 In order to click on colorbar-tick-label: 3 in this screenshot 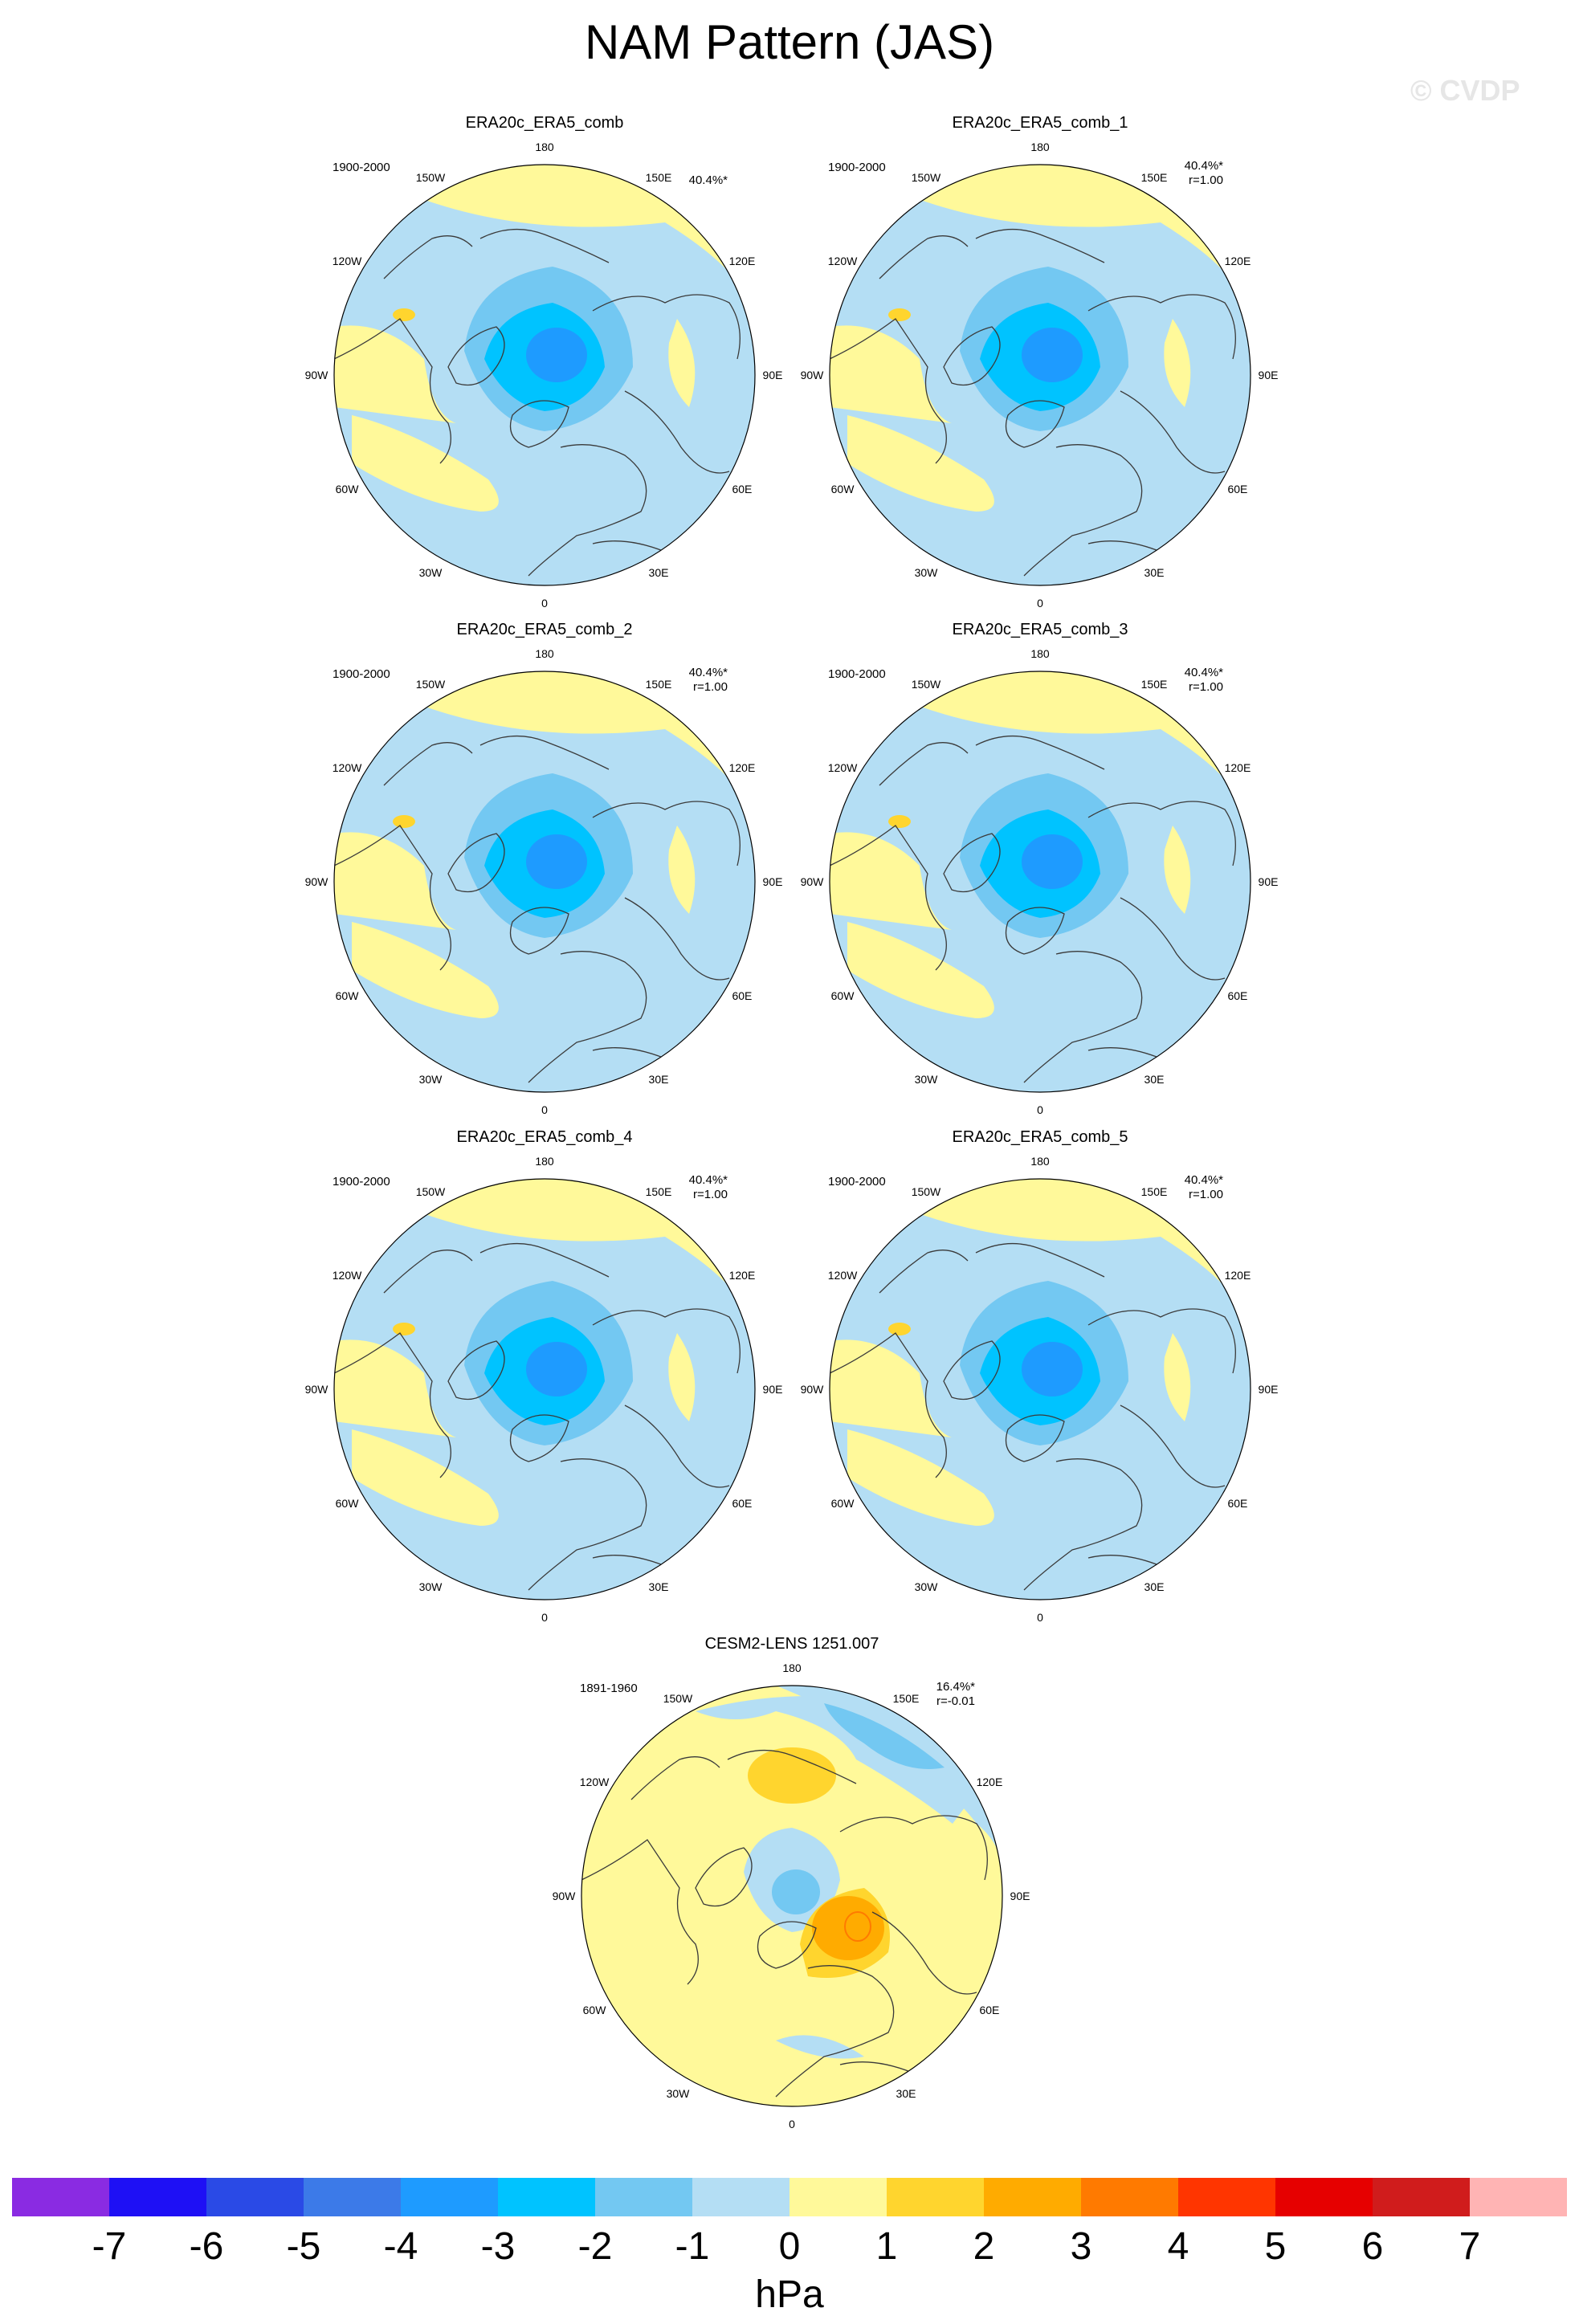, I will do `click(1081, 2247)`.